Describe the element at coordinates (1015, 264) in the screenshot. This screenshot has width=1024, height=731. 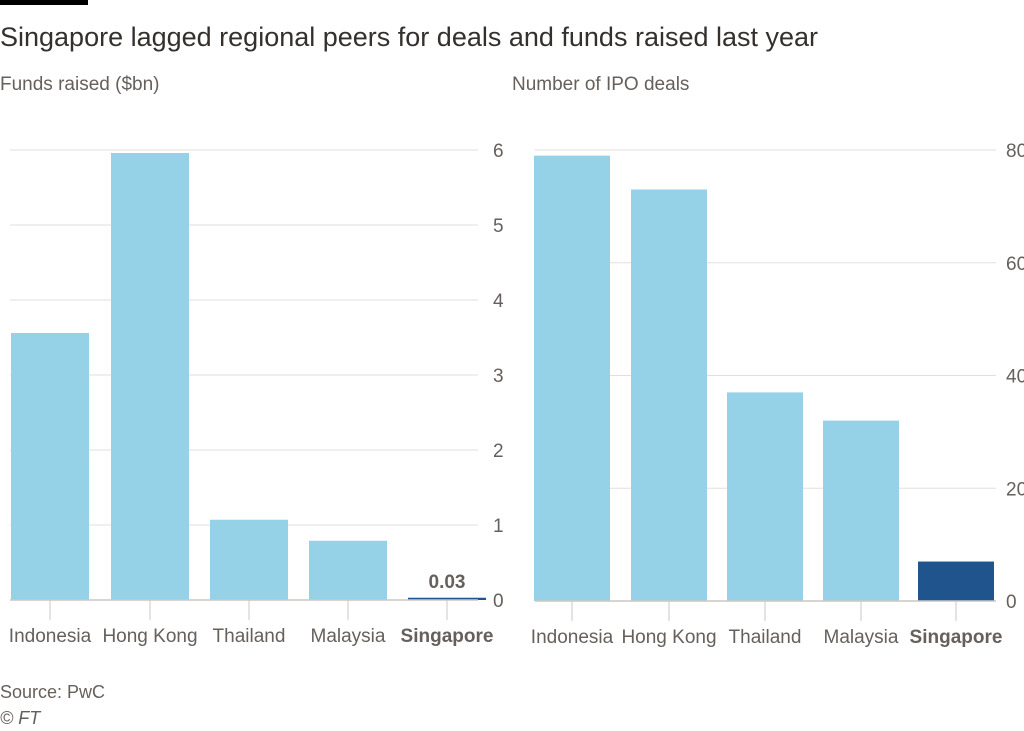
I see `y-tick-label: 60` at that location.